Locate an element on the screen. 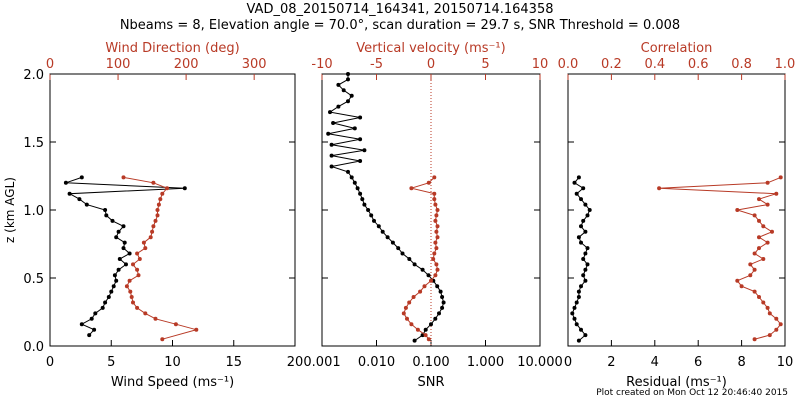 The image size is (800, 400). top-x-tick-label: 1.0 is located at coordinates (785, 64).